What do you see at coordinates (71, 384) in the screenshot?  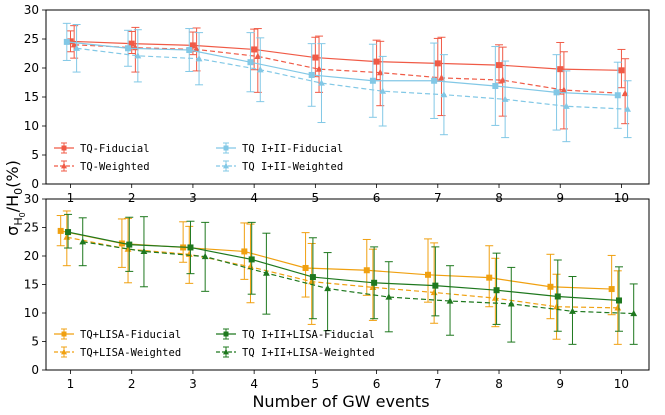 I see `x-tick-label: 1` at bounding box center [71, 384].